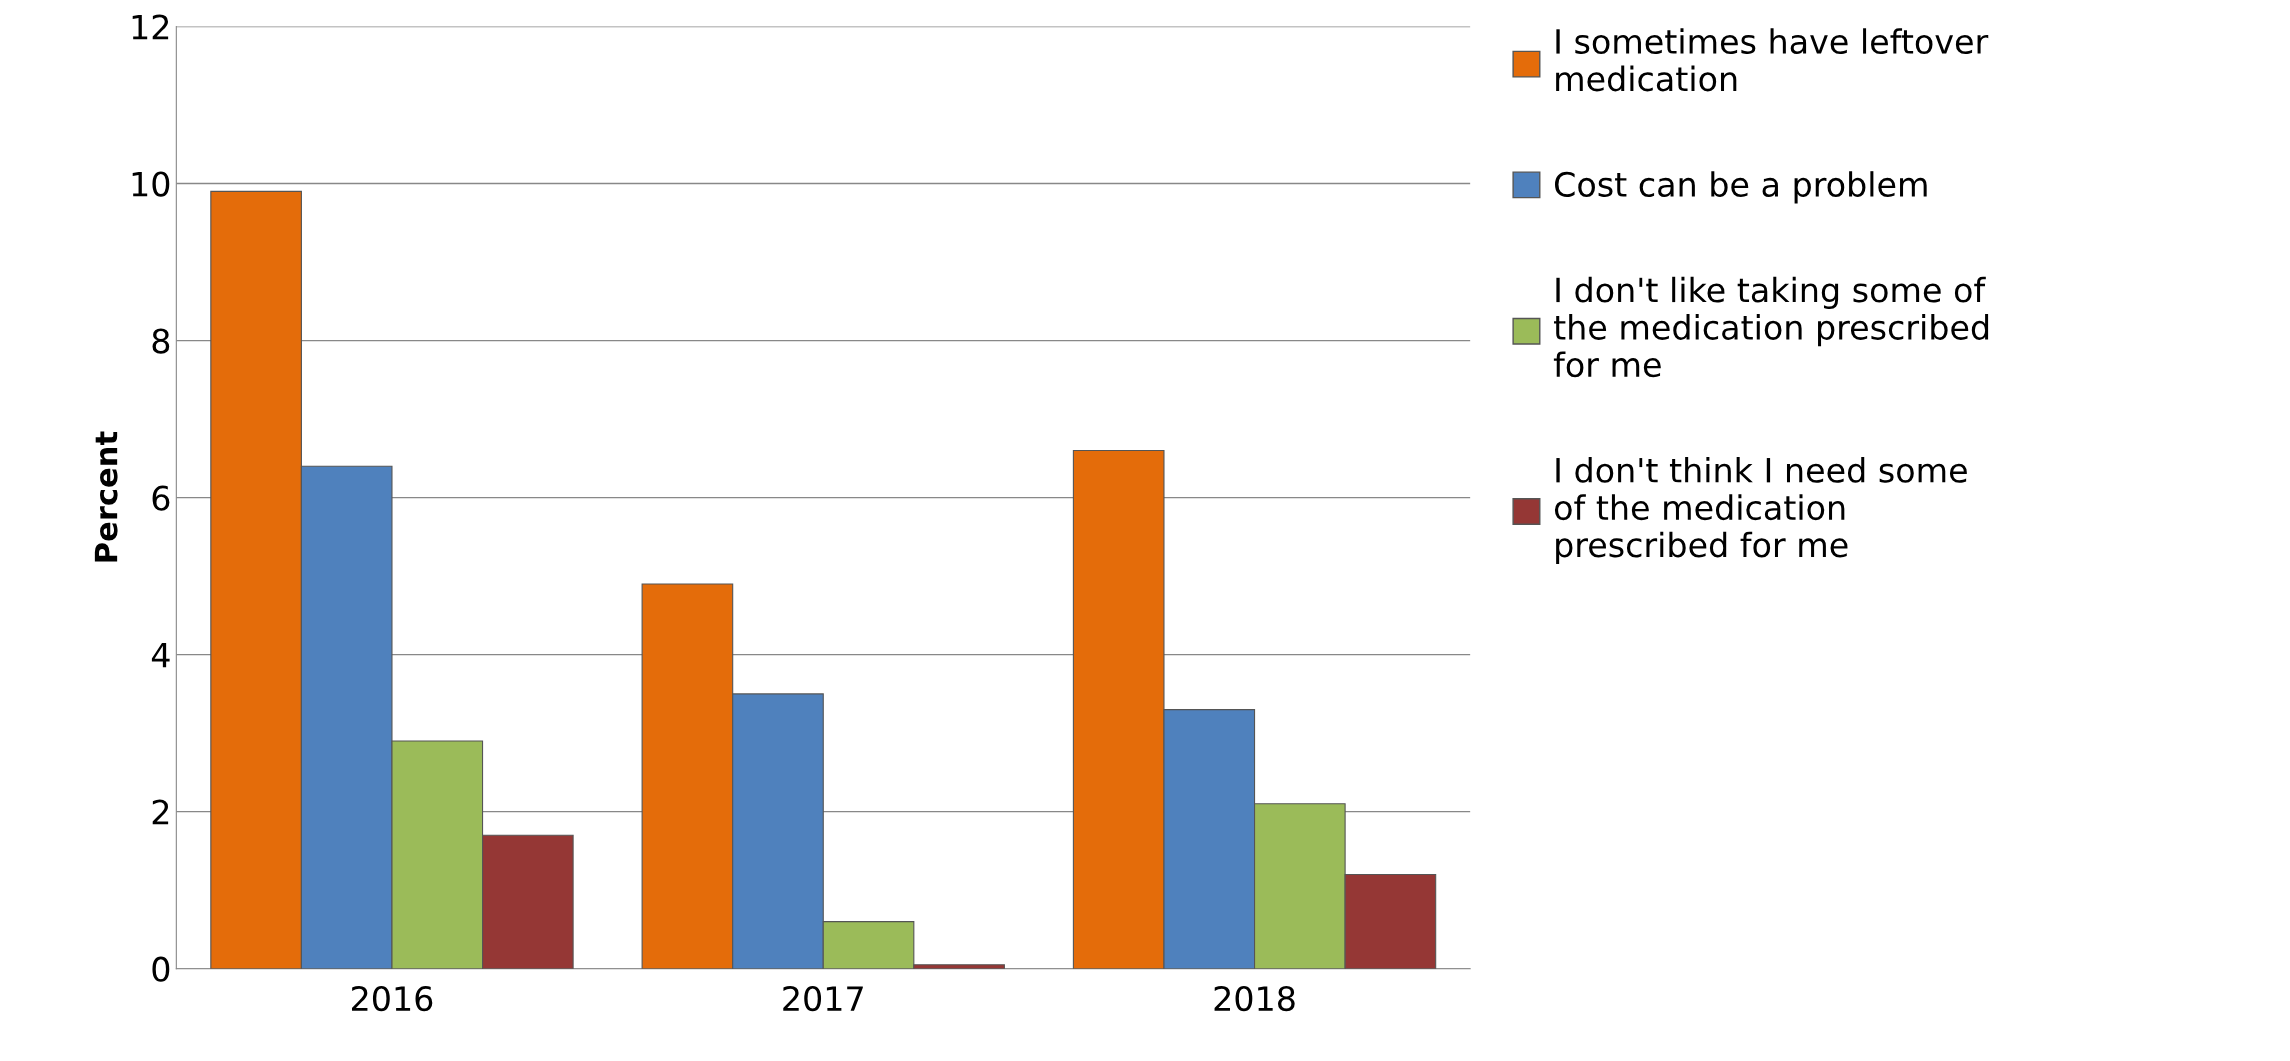 Image resolution: width=2290 pixels, height=1061 pixels. What do you see at coordinates (160, 655) in the screenshot?
I see `y-tick-label: 4` at bounding box center [160, 655].